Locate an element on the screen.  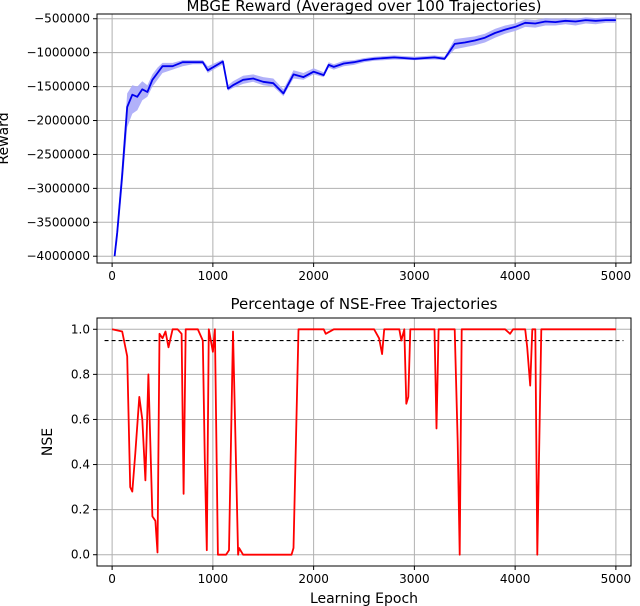
y-tick-label: 1.0 is located at coordinates (80, 329).